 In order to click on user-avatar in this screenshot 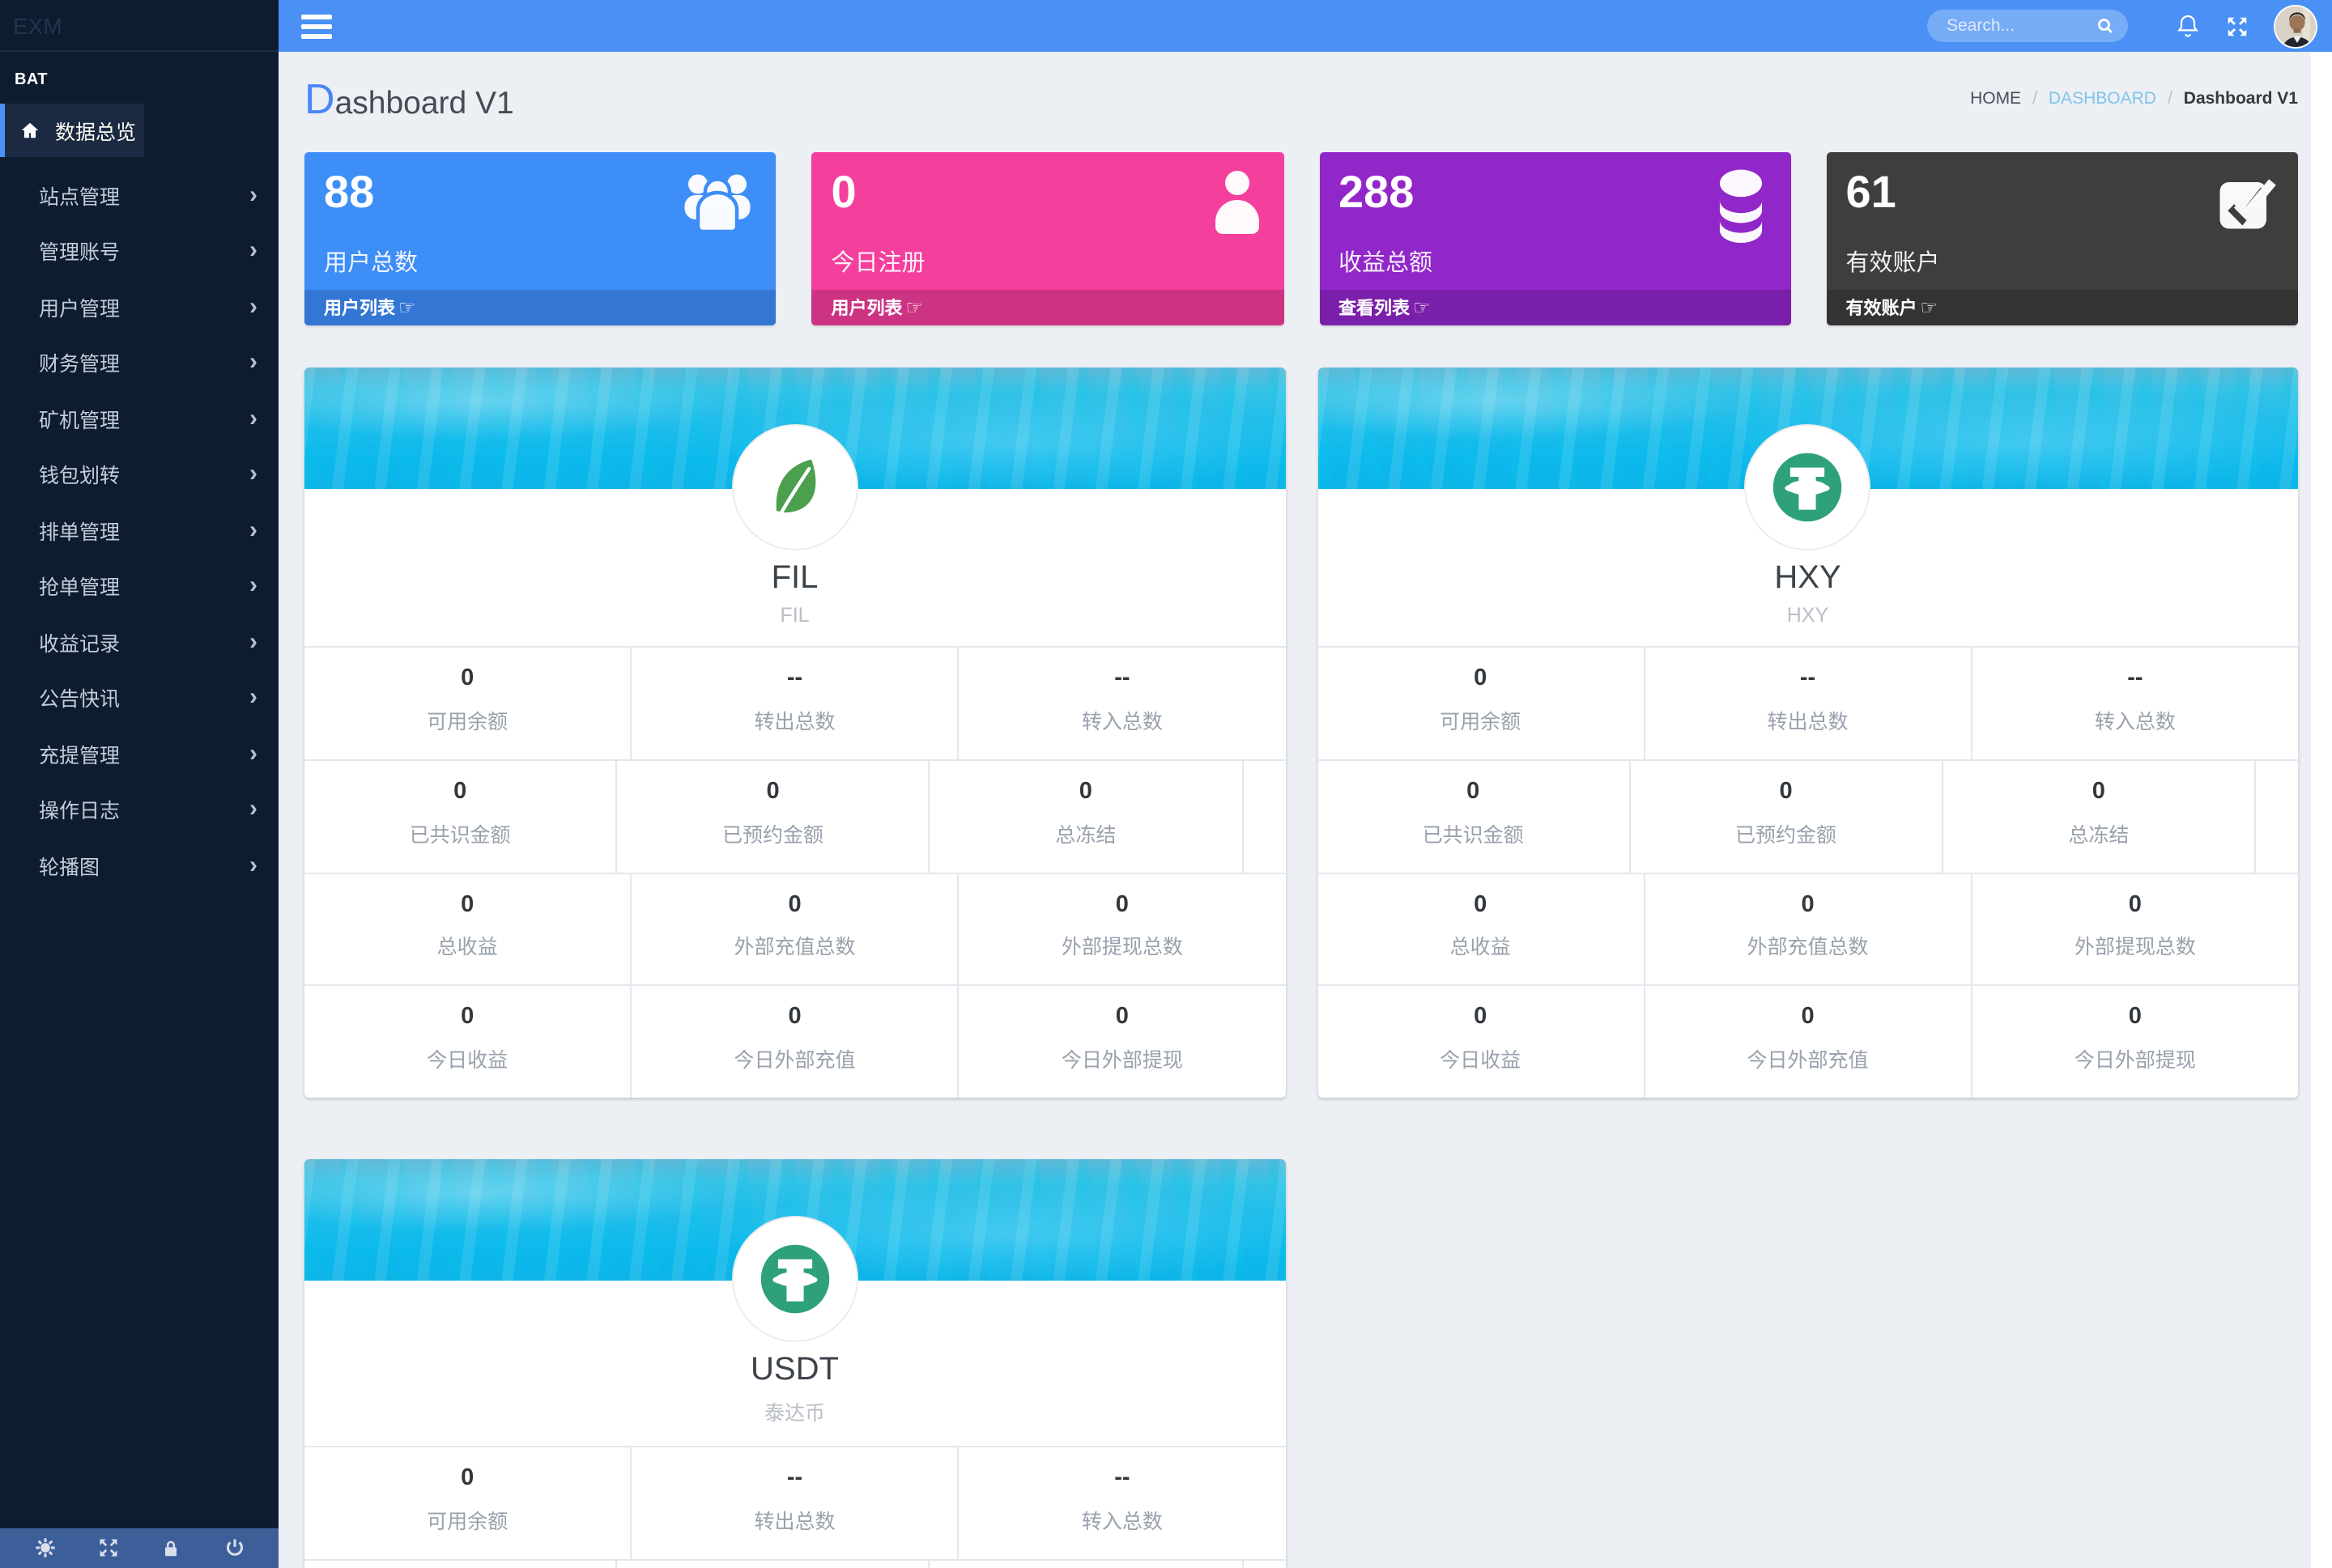, I will do `click(2295, 26)`.